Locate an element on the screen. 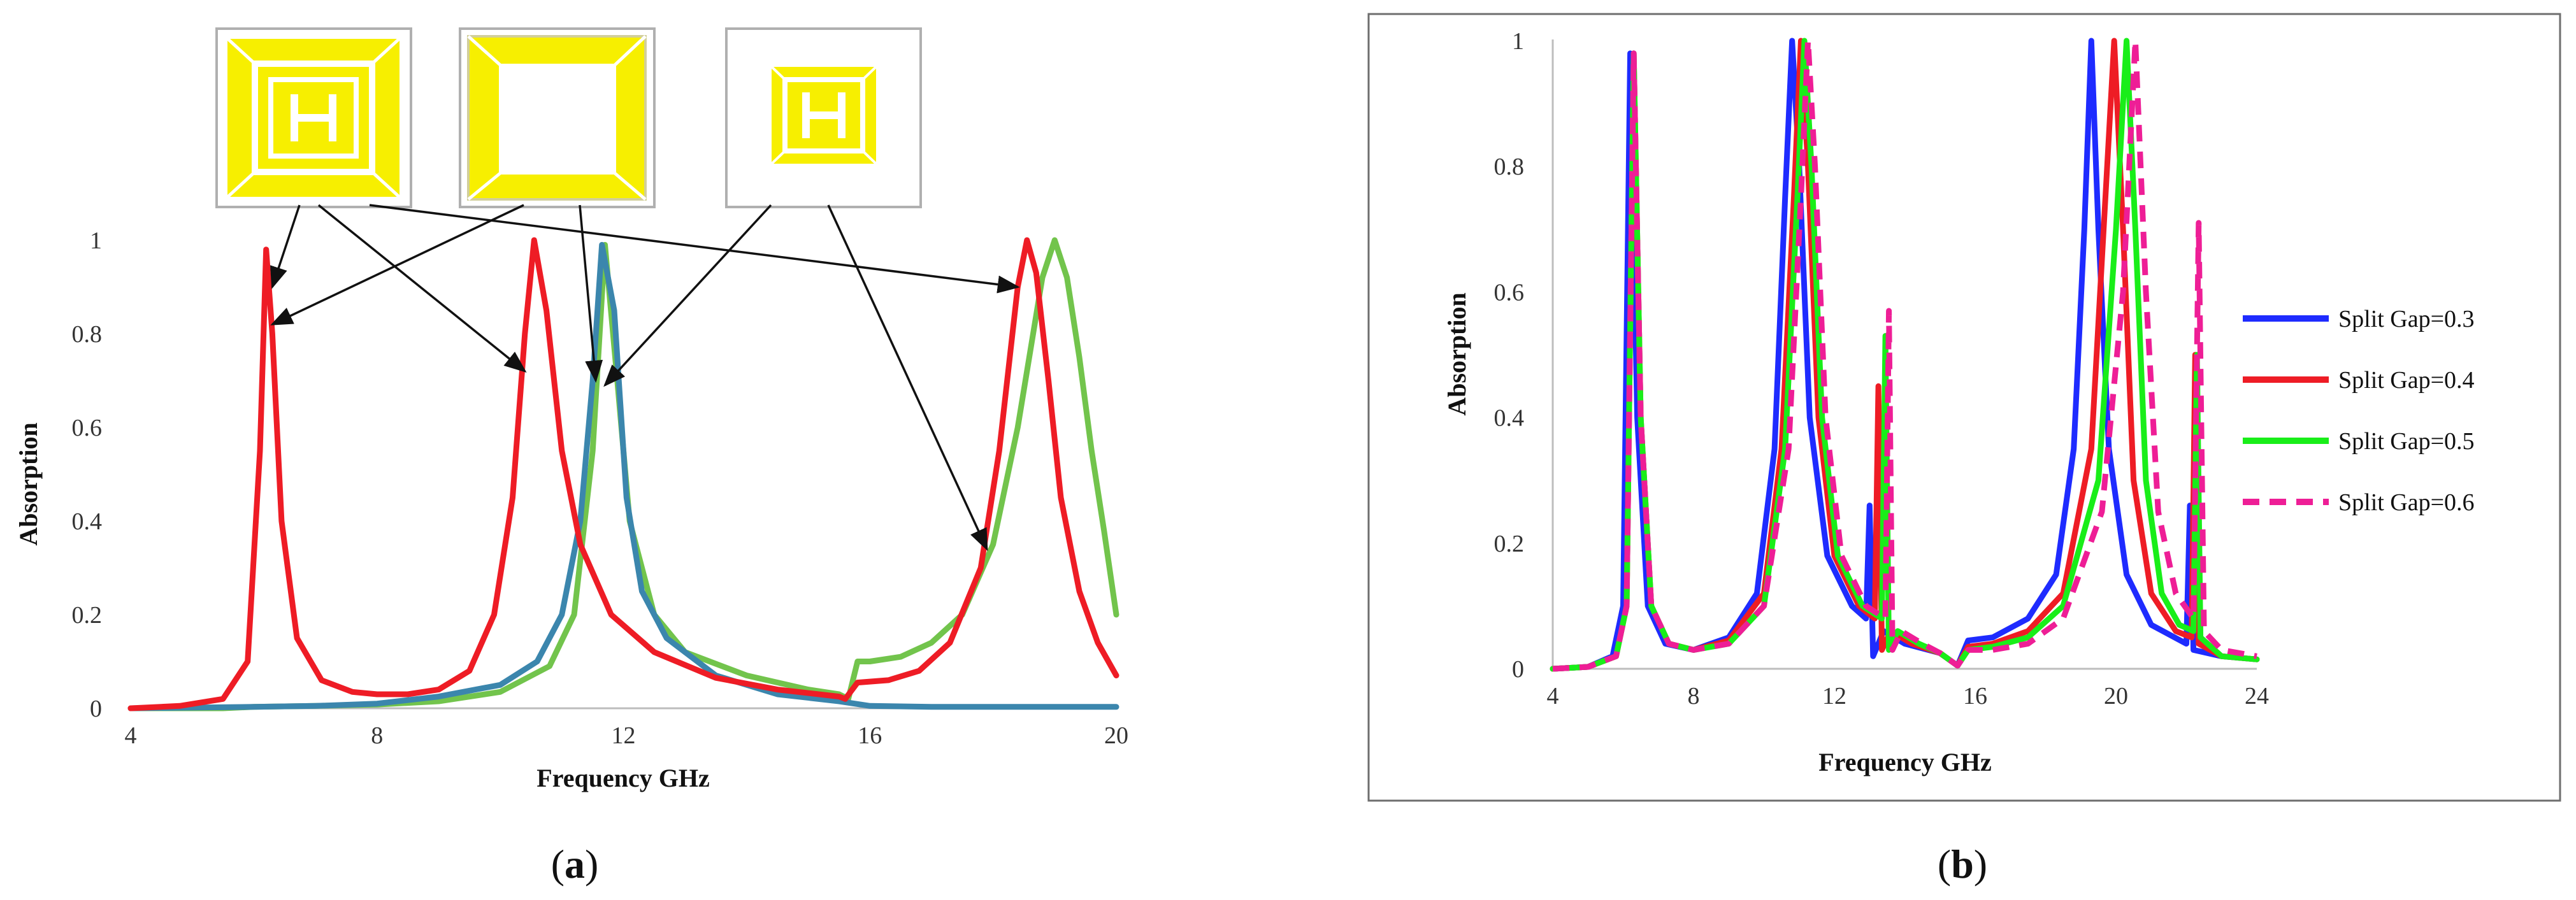  y-tick-label-a: 0.6 is located at coordinates (88, 428).